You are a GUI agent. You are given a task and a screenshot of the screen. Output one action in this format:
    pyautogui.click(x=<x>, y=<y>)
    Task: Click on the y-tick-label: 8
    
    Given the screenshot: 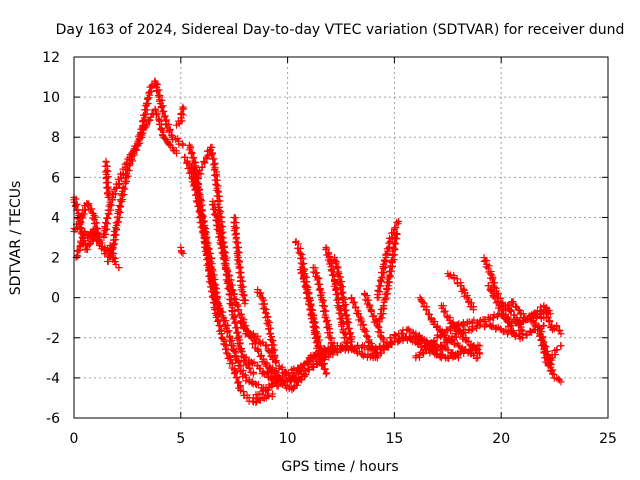 What is the action you would take?
    pyautogui.click(x=55, y=138)
    